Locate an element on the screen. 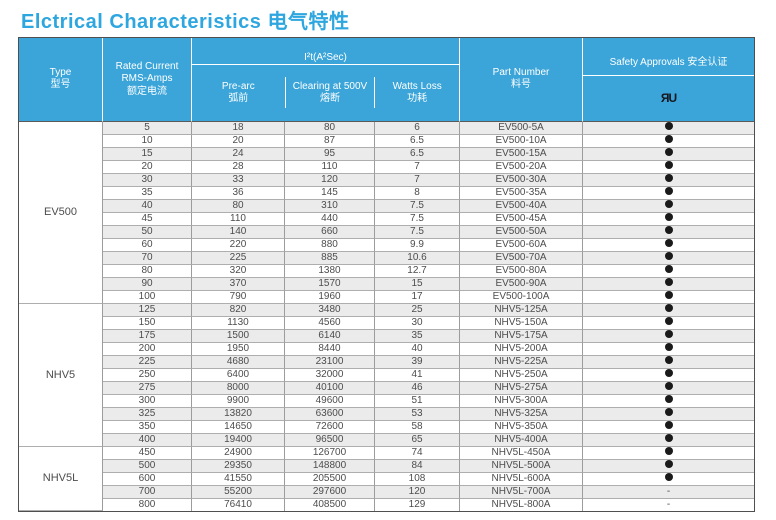 The width and height of the screenshot is (776, 520). pre-arc-cell: 33 is located at coordinates (238, 180).